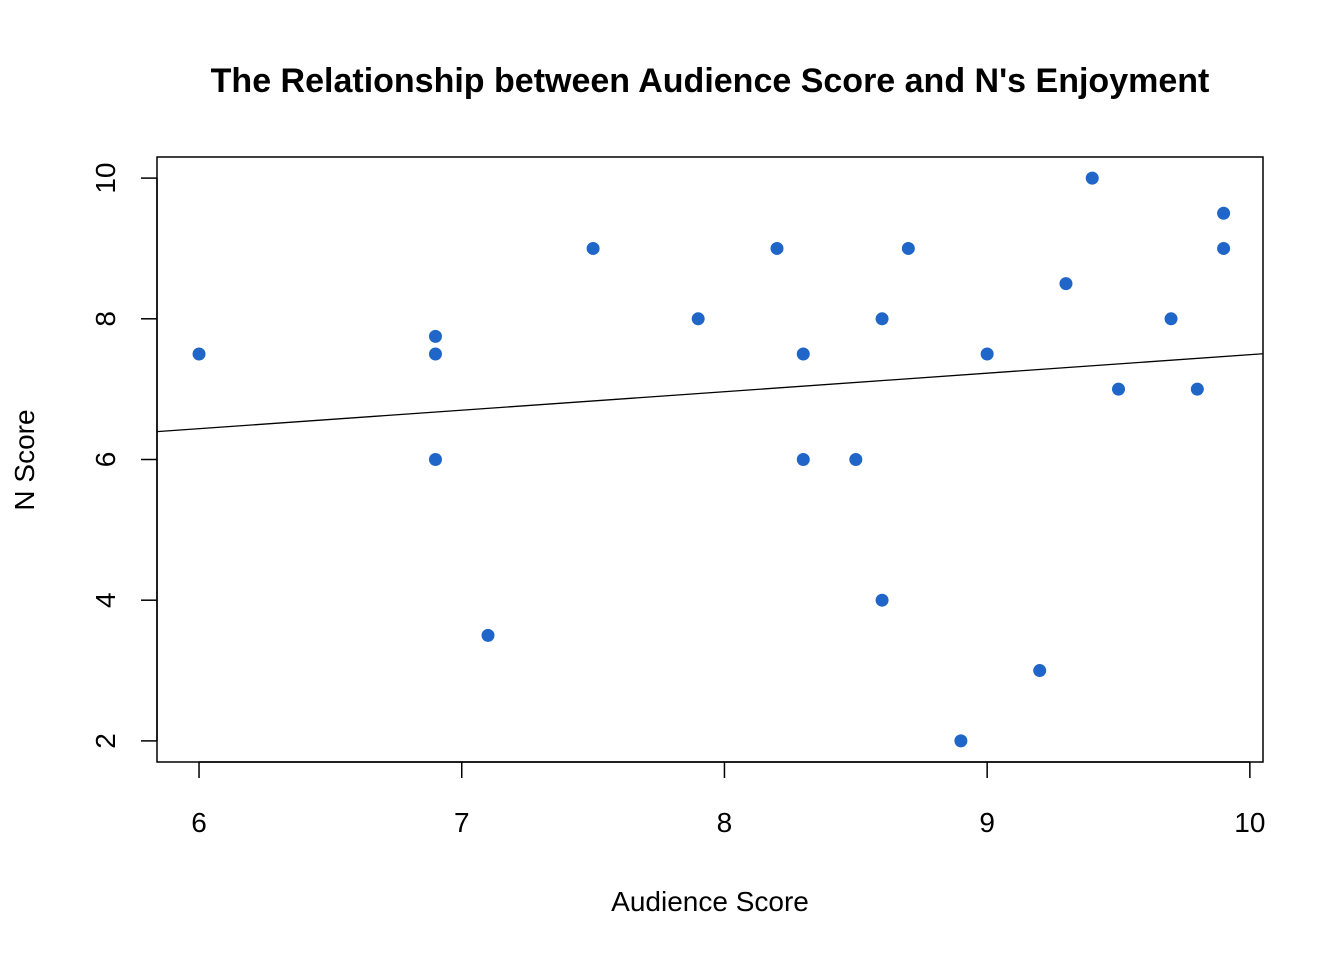  Describe the element at coordinates (987, 822) in the screenshot. I see `x-tick-label: 9` at that location.